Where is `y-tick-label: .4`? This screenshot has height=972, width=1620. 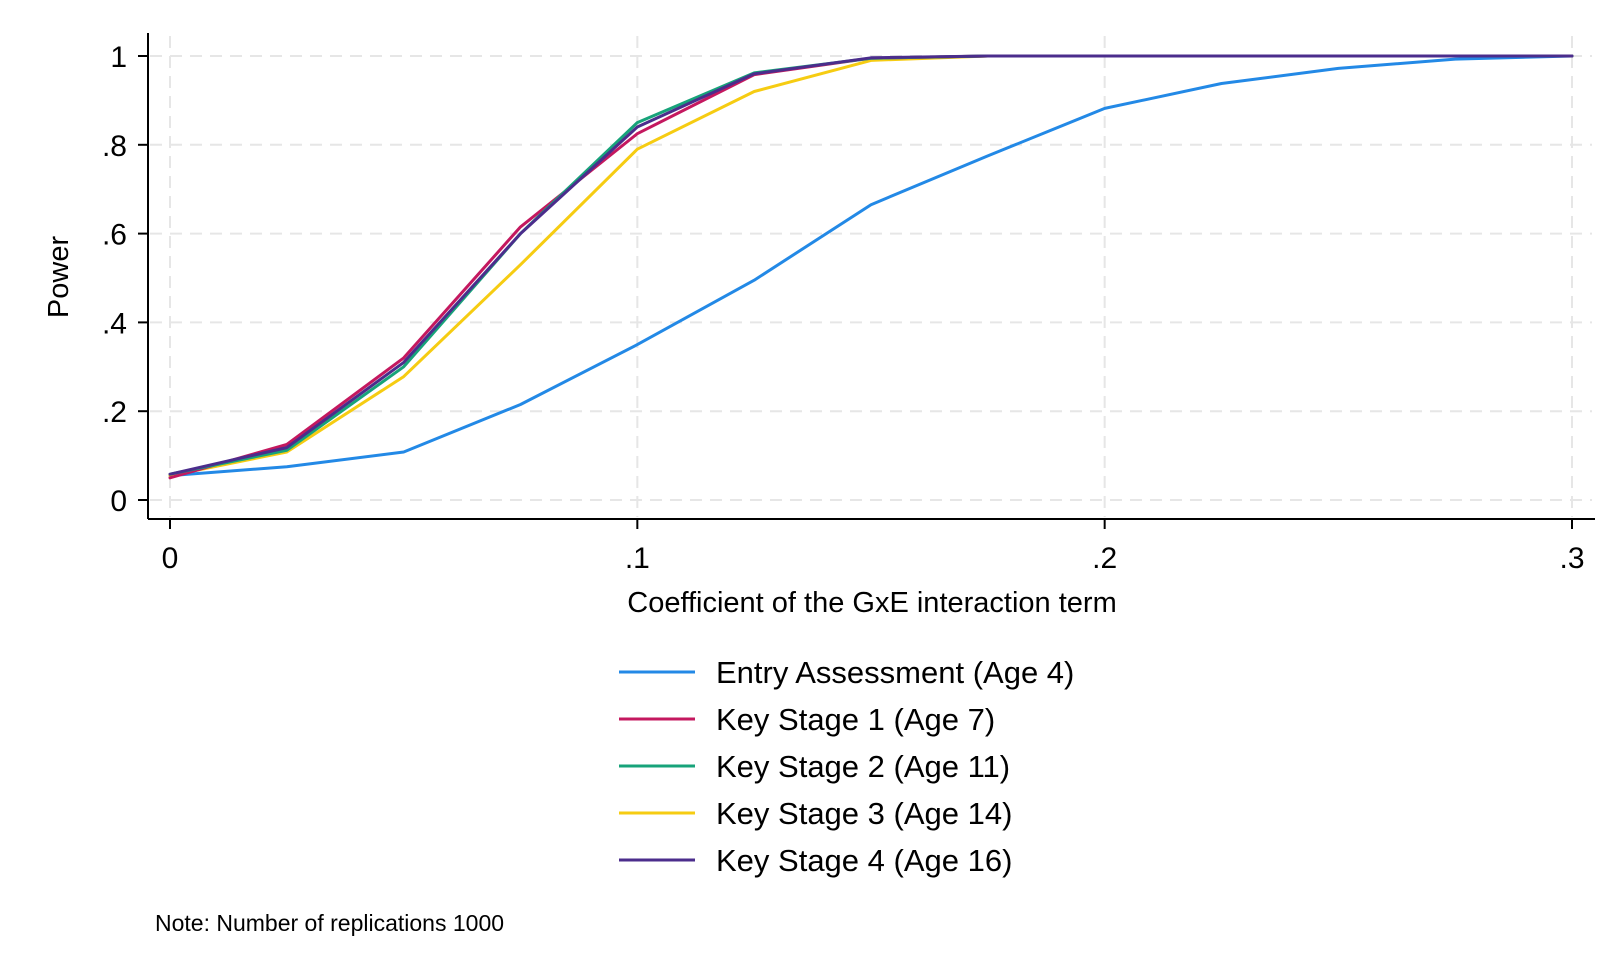
y-tick-label: .4 is located at coordinates (114, 323).